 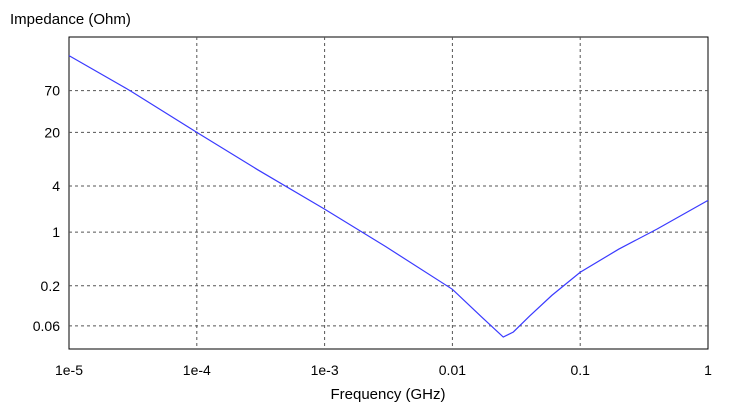 I want to click on x-tick-label: 0.01, so click(x=452, y=370).